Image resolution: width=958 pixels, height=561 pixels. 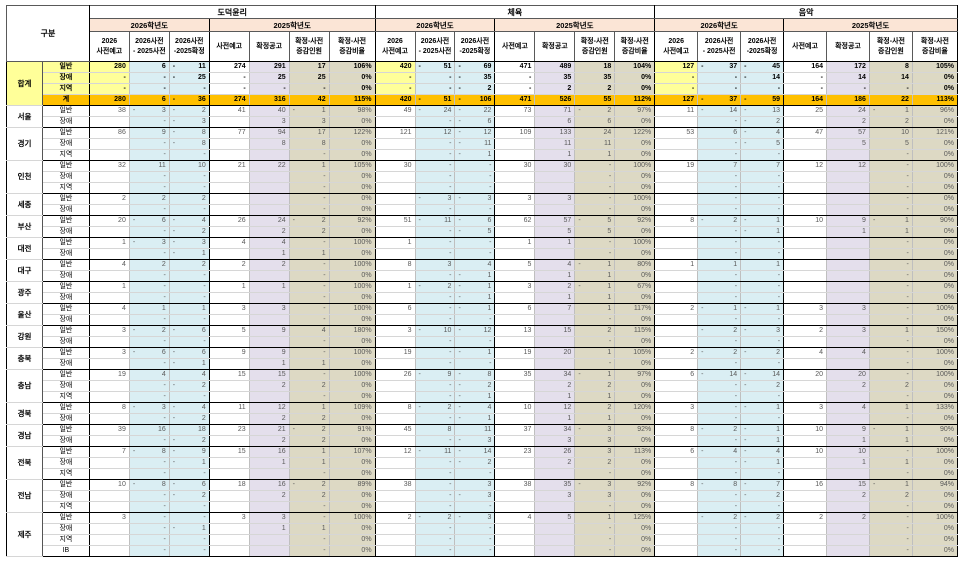 I want to click on data-cell: 4, so click(x=229, y=243).